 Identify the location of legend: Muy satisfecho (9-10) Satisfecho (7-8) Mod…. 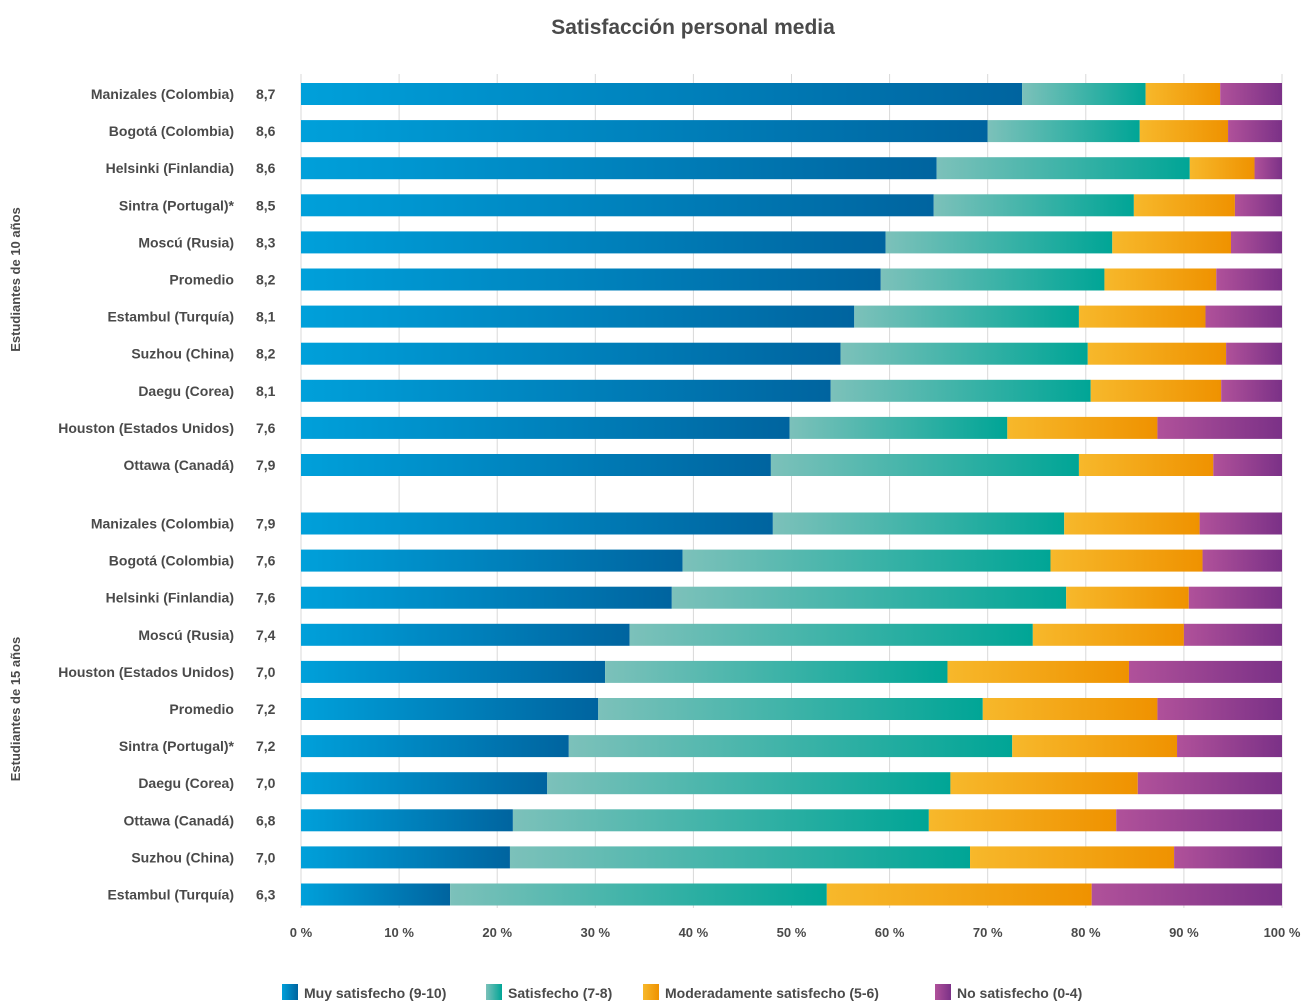
(682, 992).